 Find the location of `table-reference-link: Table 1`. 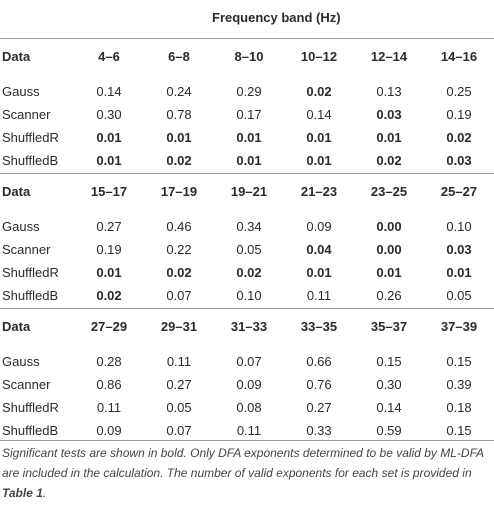

table-reference-link: Table 1 is located at coordinates (22, 493).